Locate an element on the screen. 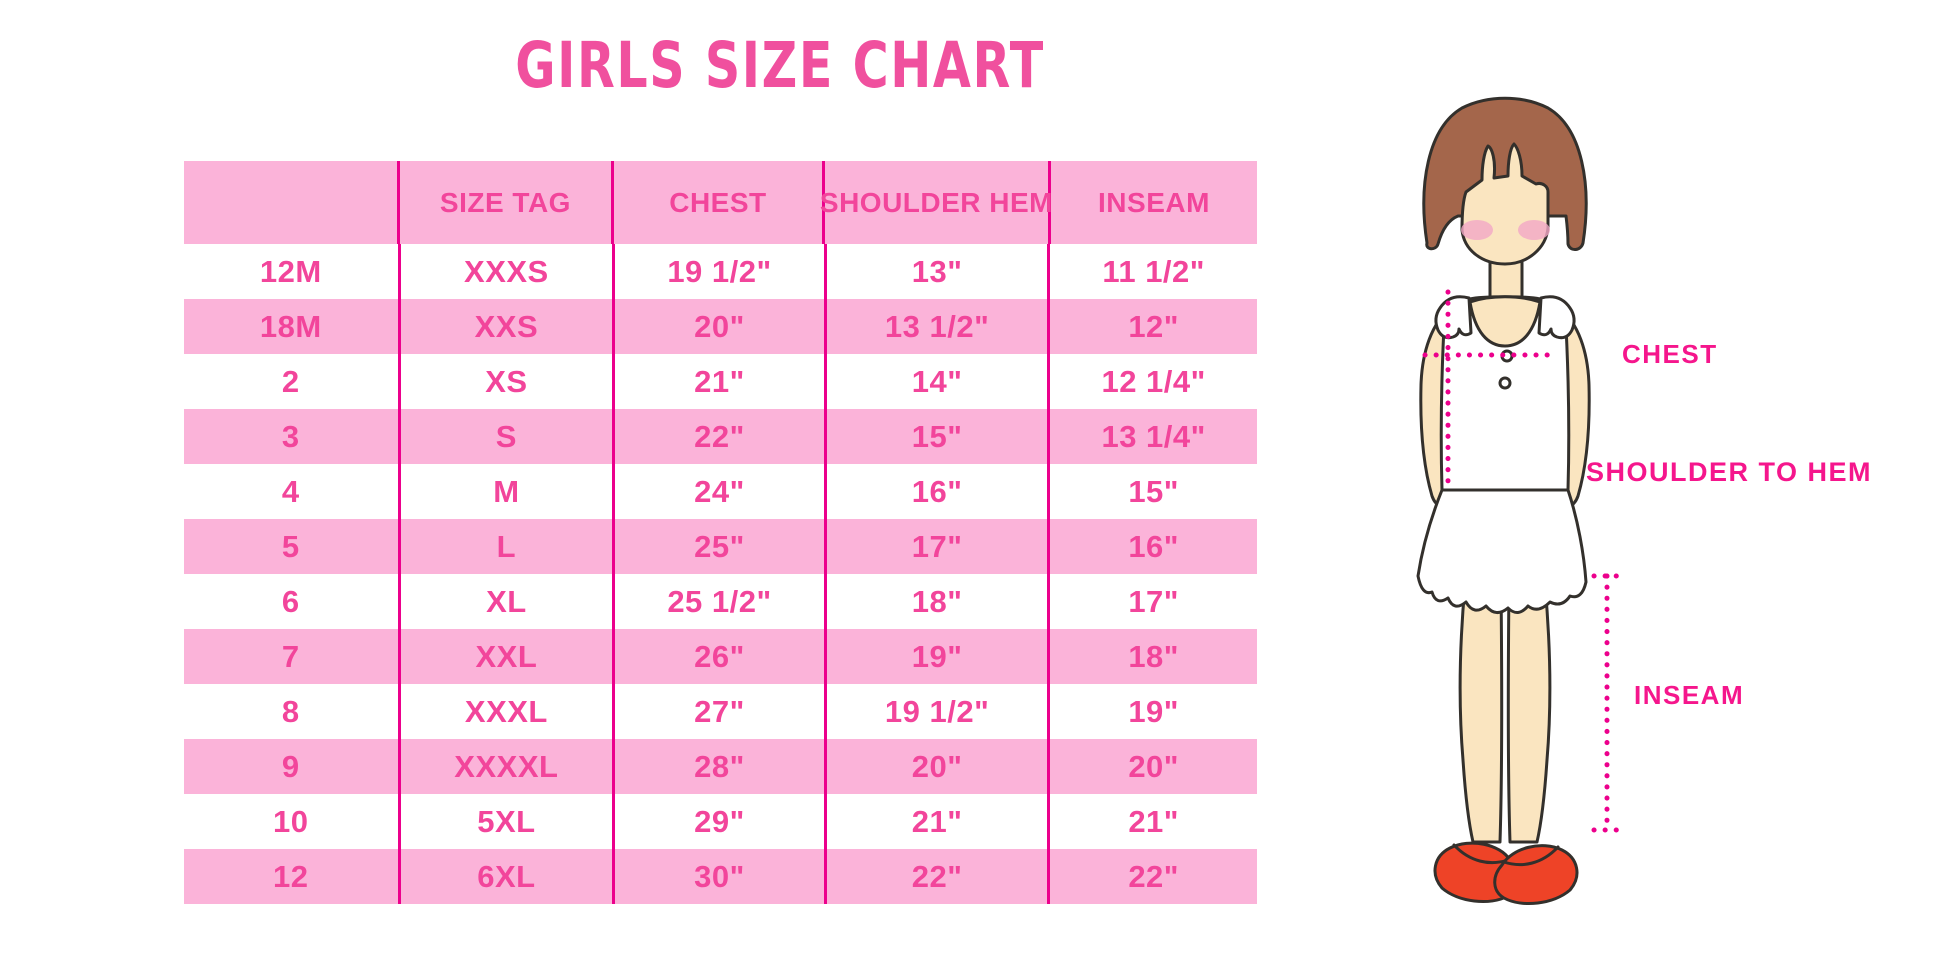 This screenshot has height=973, width=1946. table-cell: 10 is located at coordinates (292, 821).